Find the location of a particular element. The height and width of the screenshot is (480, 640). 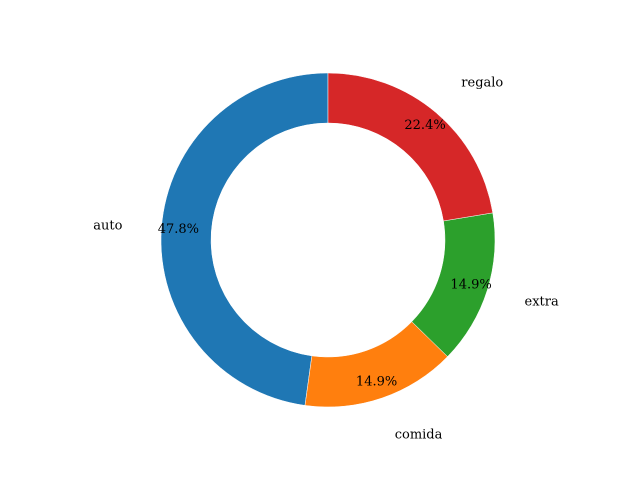

pct-label-comida: 14.9% is located at coordinates (376, 381).